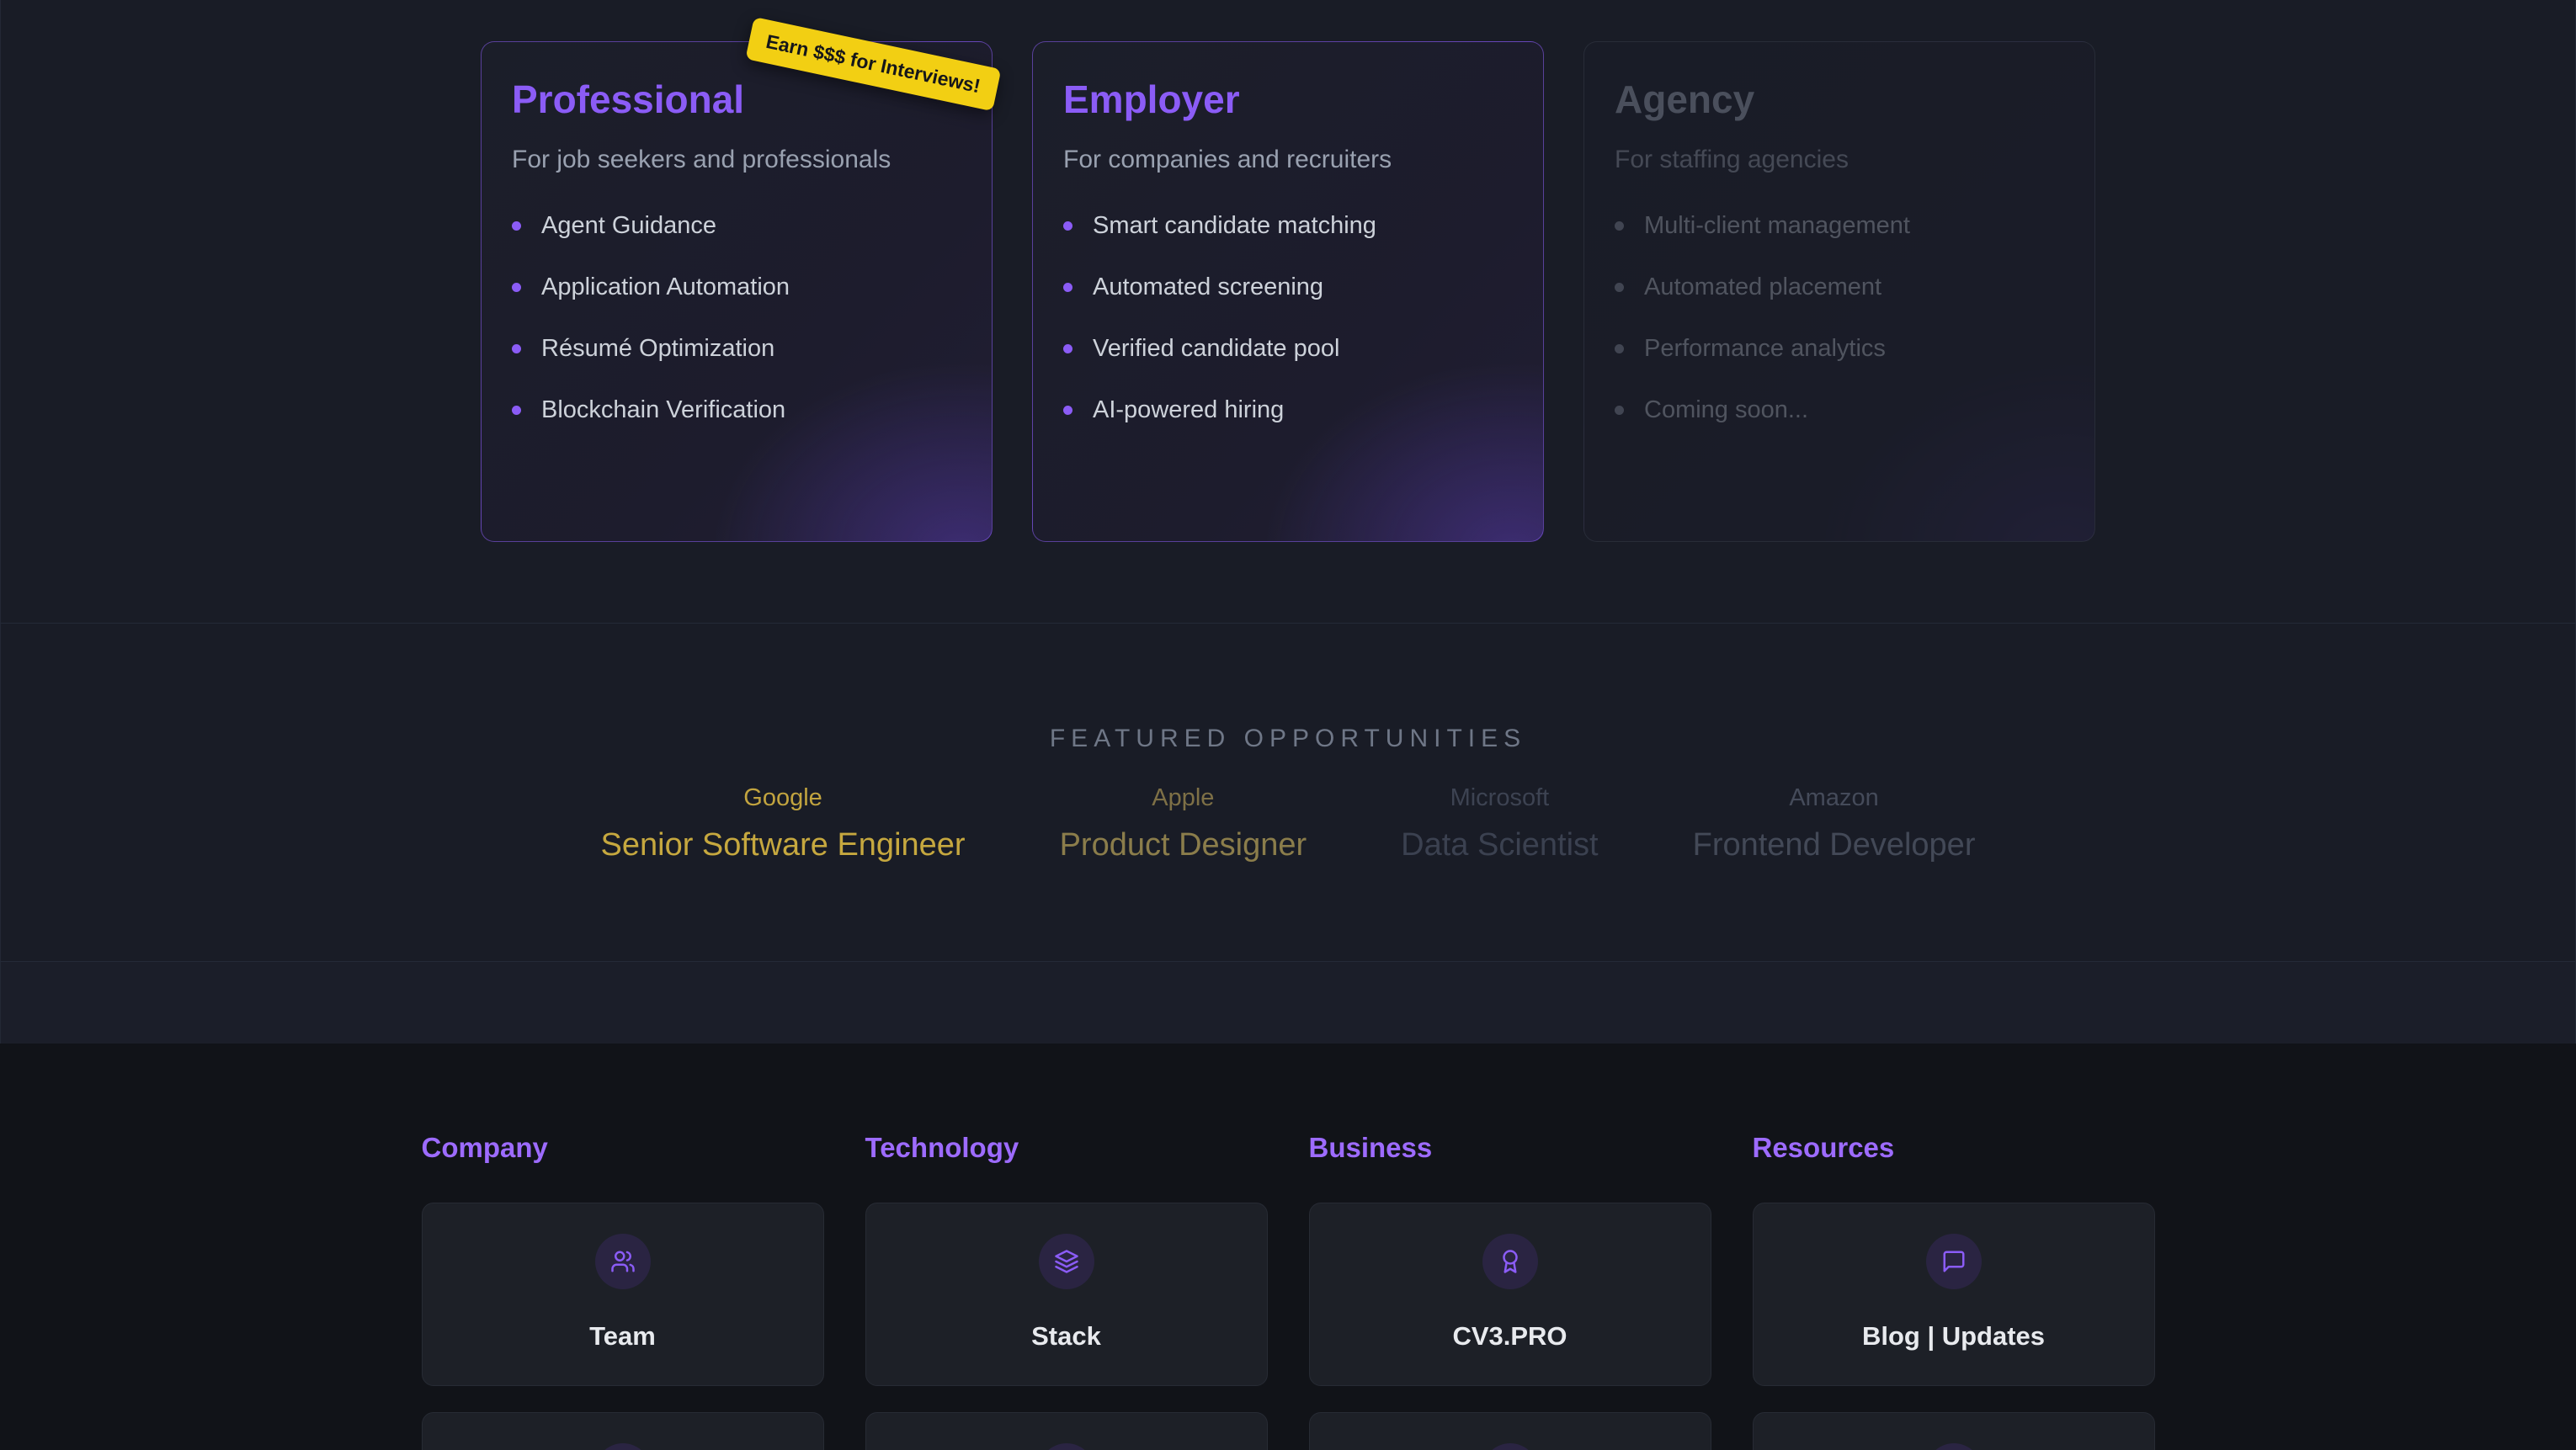  Describe the element at coordinates (623, 1336) in the screenshot. I see `footer-card-label: Team` at that location.